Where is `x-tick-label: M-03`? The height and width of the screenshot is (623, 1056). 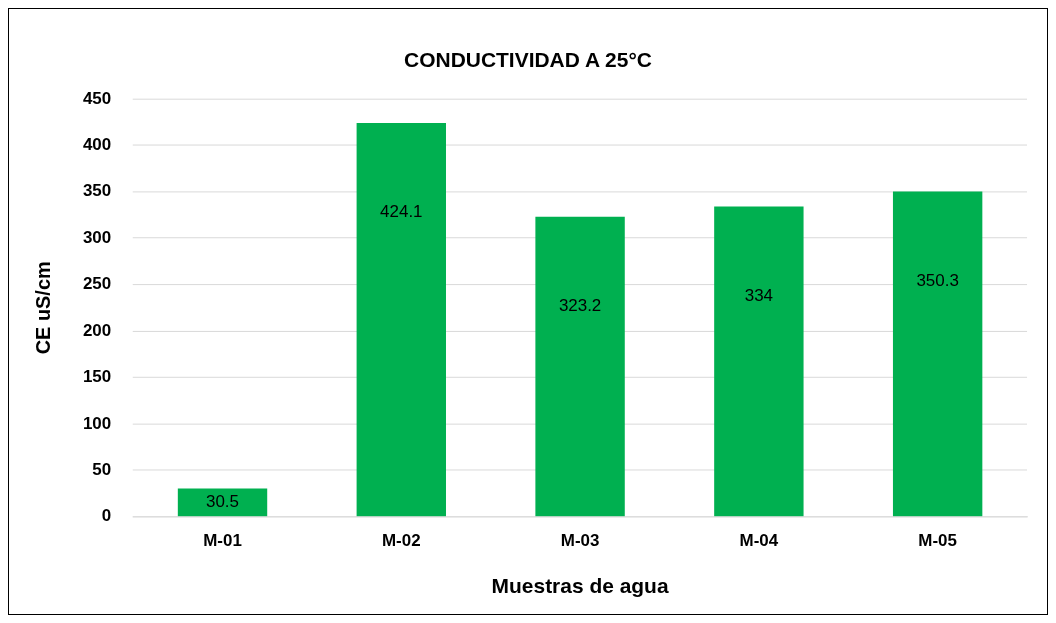 x-tick-label: M-03 is located at coordinates (580, 540).